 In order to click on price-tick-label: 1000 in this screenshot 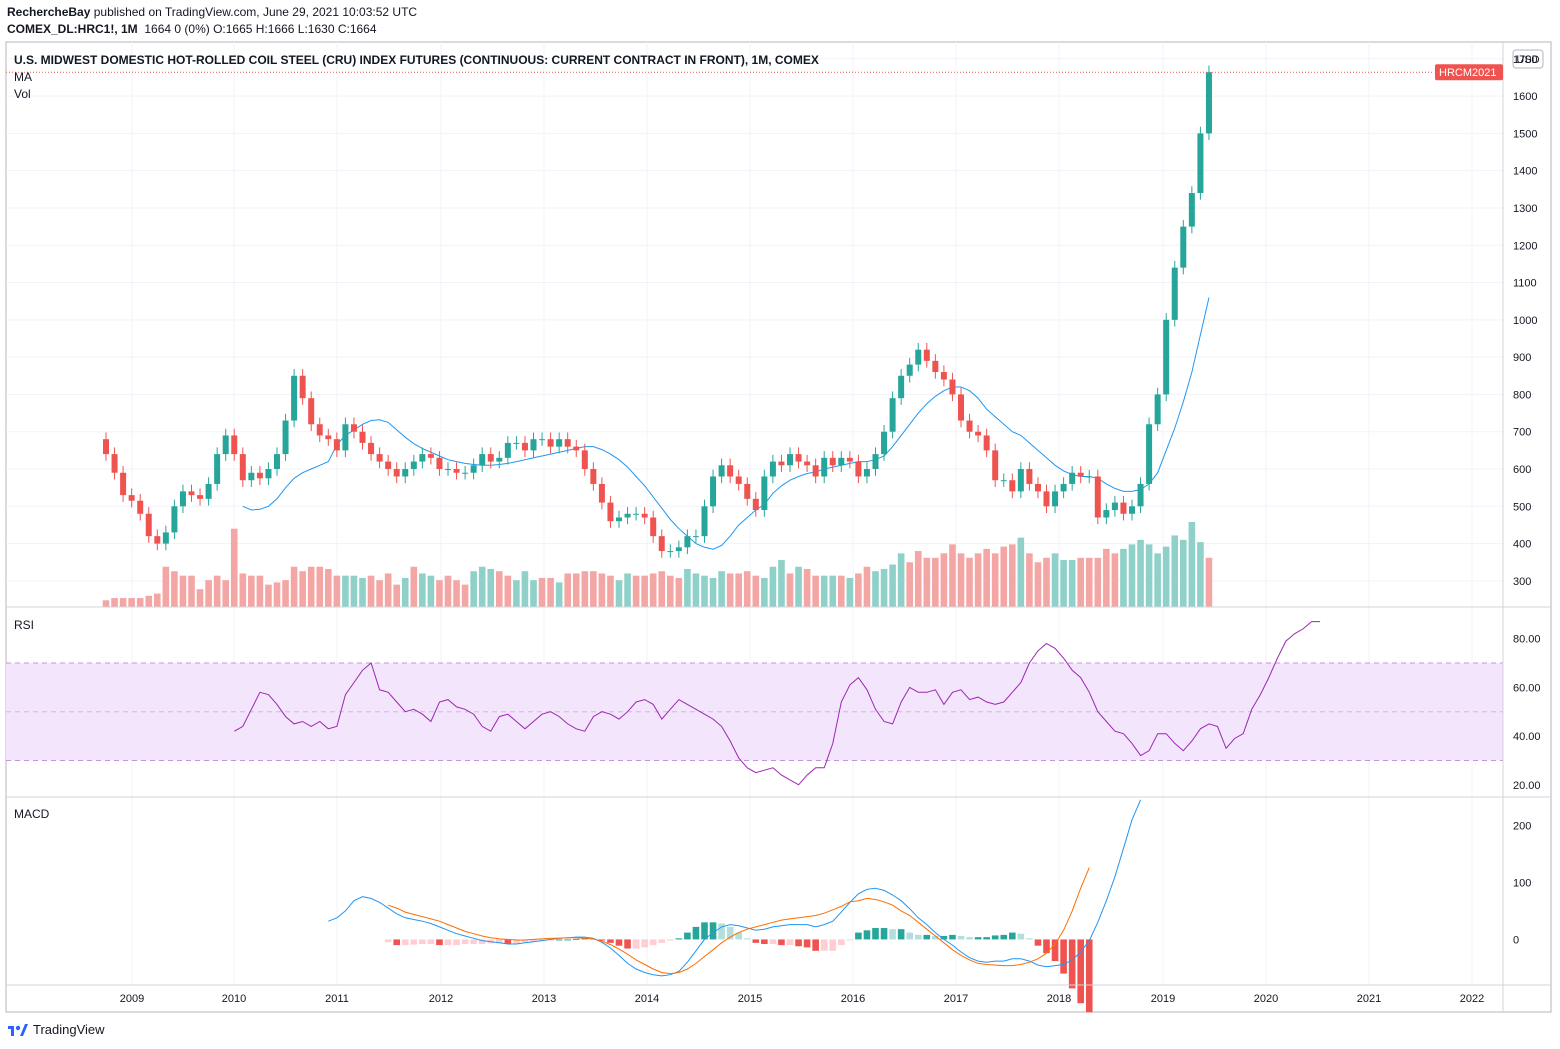, I will do `click(1525, 321)`.